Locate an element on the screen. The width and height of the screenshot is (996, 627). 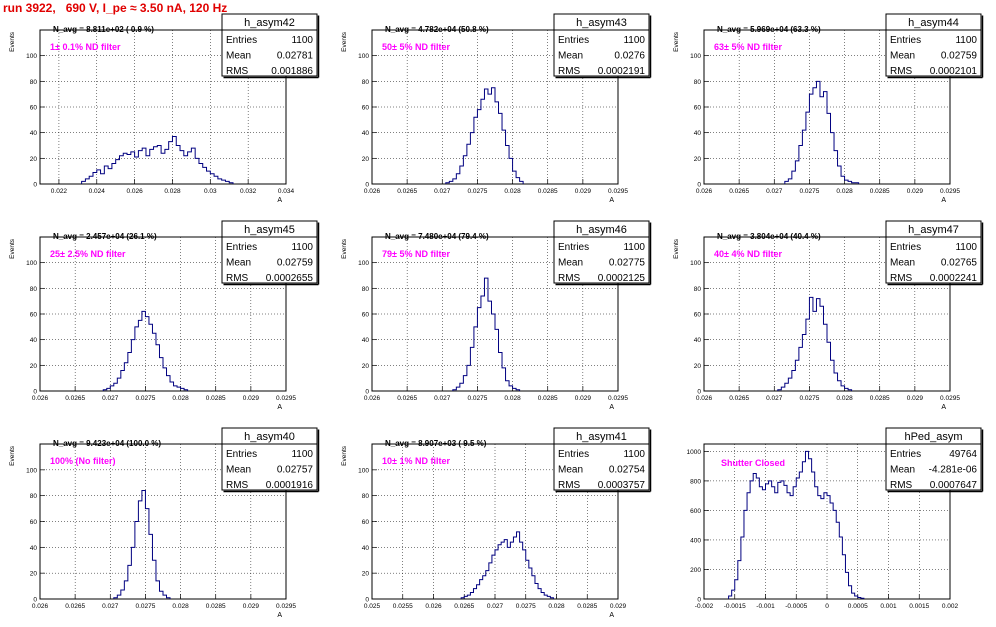
navg-label: N_avg = 2.457e+04 (26.1 %) is located at coordinates (105, 236).